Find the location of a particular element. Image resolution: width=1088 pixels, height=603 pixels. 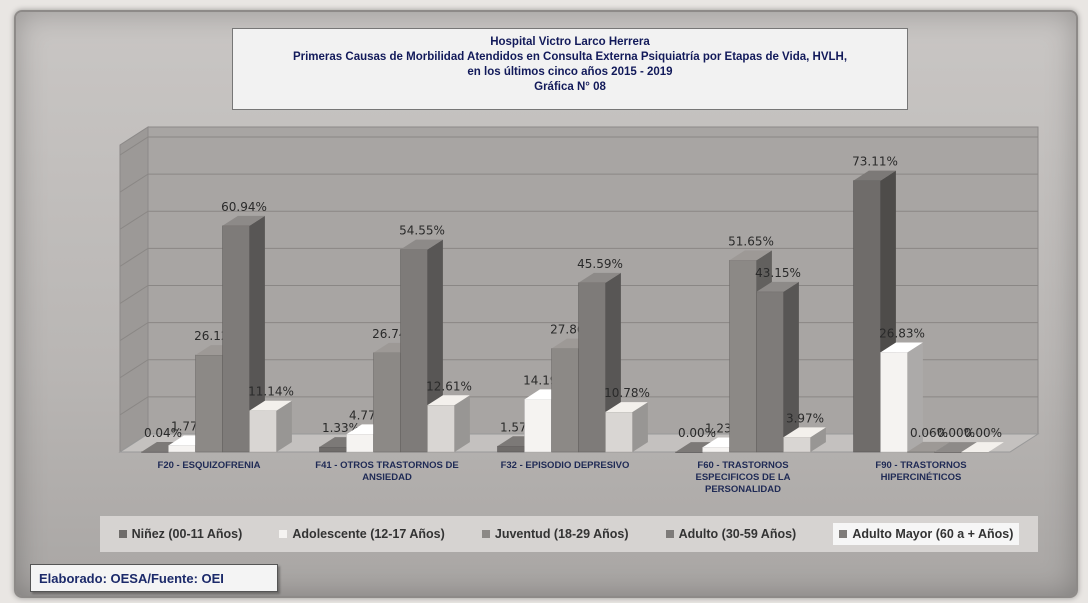

legend-item-ninez: Niñez (00-11 Años) is located at coordinates (180, 534).